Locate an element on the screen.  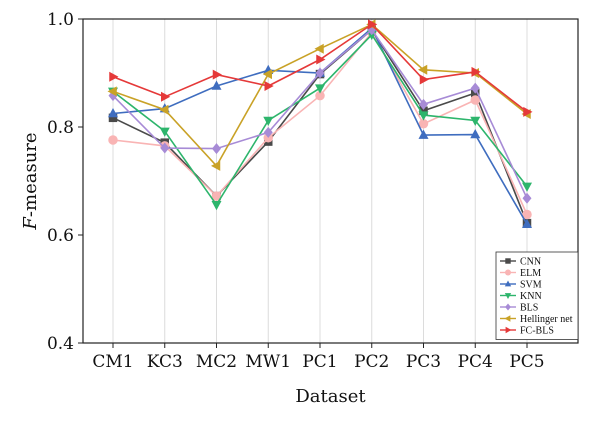
x-tick-label: MW1 is located at coordinates (268, 362).